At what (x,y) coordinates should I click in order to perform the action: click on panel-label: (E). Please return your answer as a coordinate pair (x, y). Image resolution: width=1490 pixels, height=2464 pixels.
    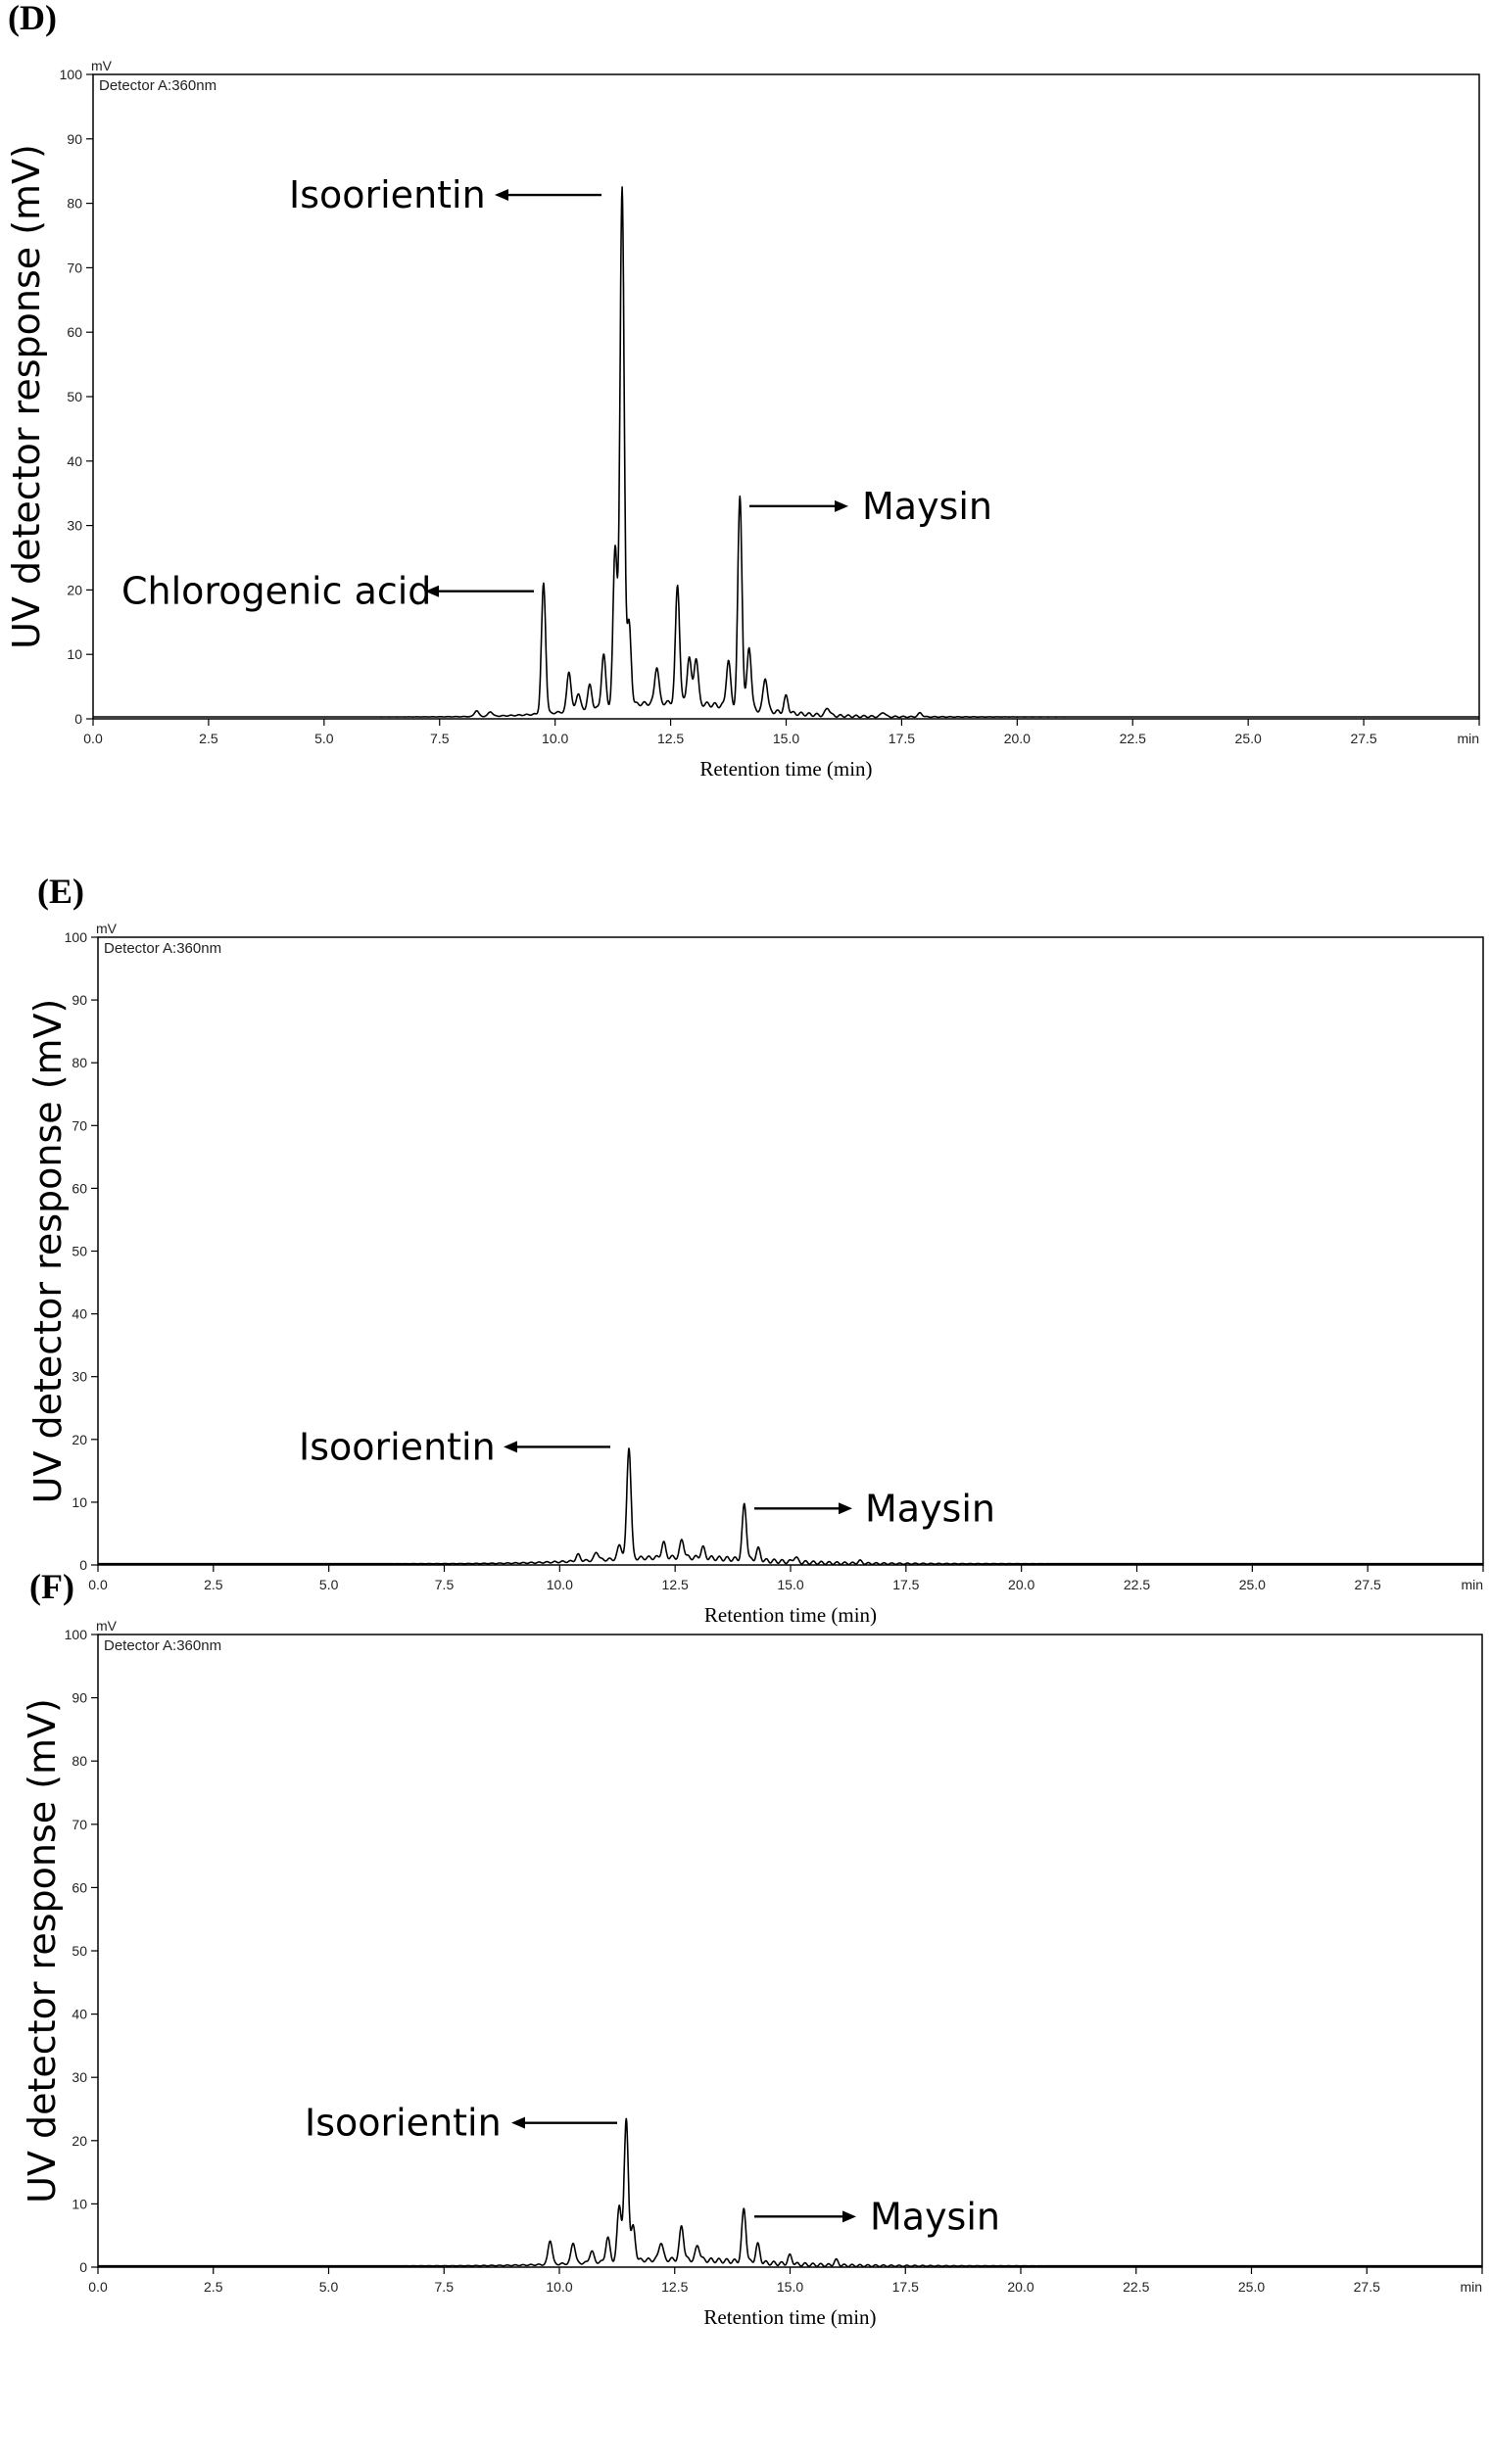
    Looking at the image, I should click on (60, 891).